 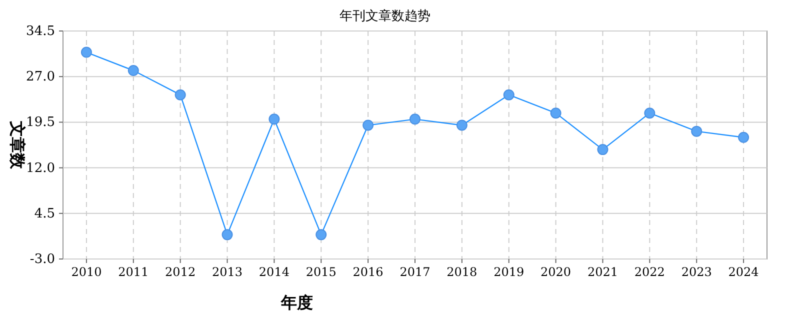 What do you see at coordinates (40, 77) in the screenshot?
I see `y-tick-label: 27.0` at bounding box center [40, 77].